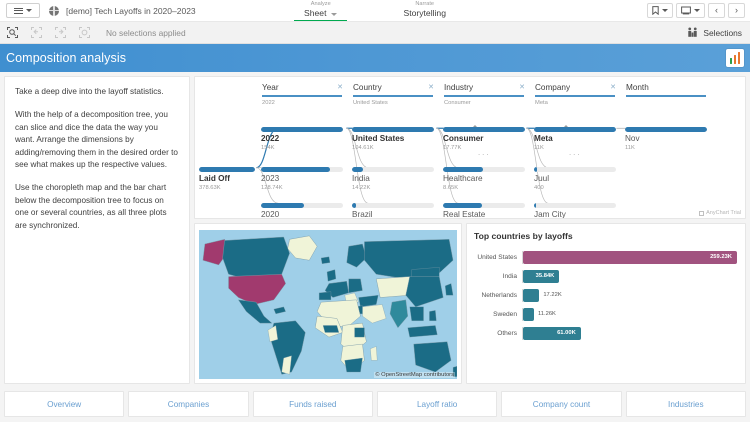  I want to click on tree-header-month: Month, so click(670, 90).